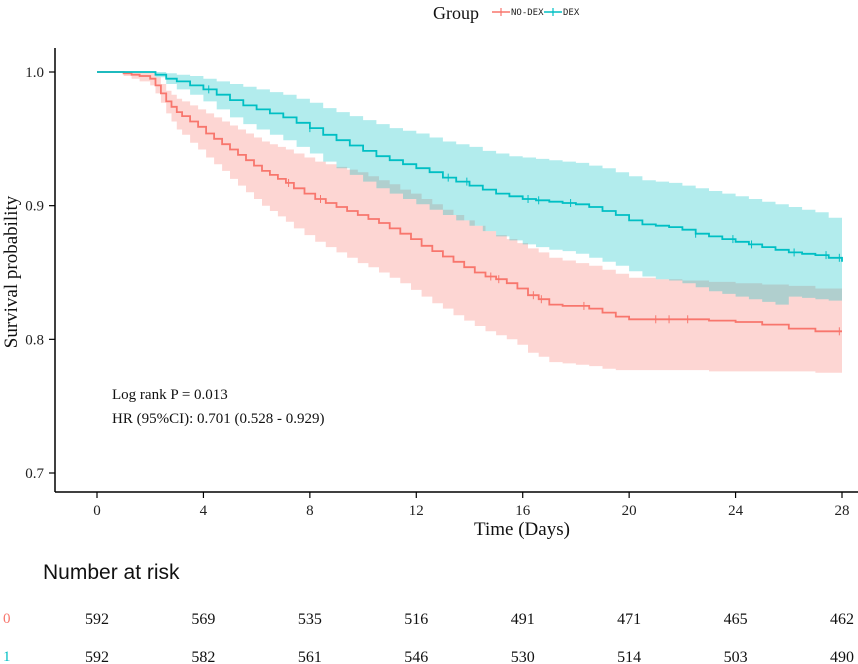  What do you see at coordinates (736, 656) in the screenshot?
I see `risk-count: 503` at bounding box center [736, 656].